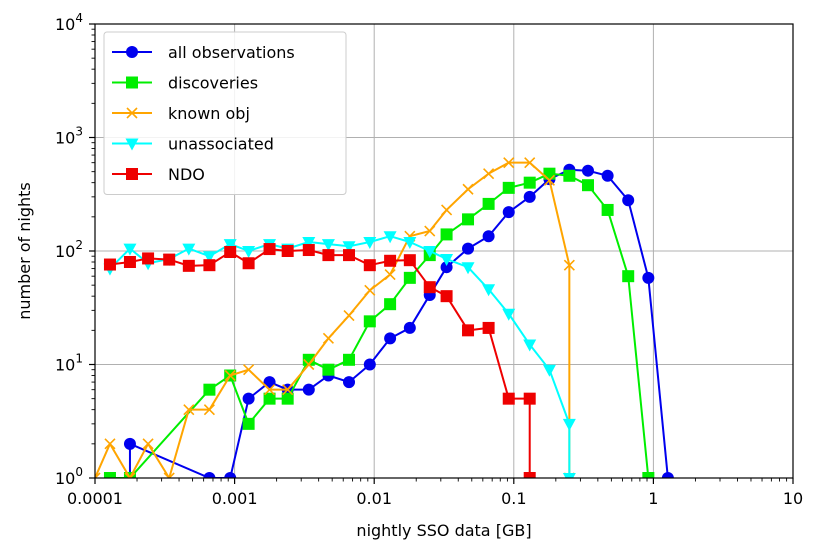 The width and height of the screenshot is (820, 555). I want to click on y-tick-label: 10⁴, so click(69, 22).